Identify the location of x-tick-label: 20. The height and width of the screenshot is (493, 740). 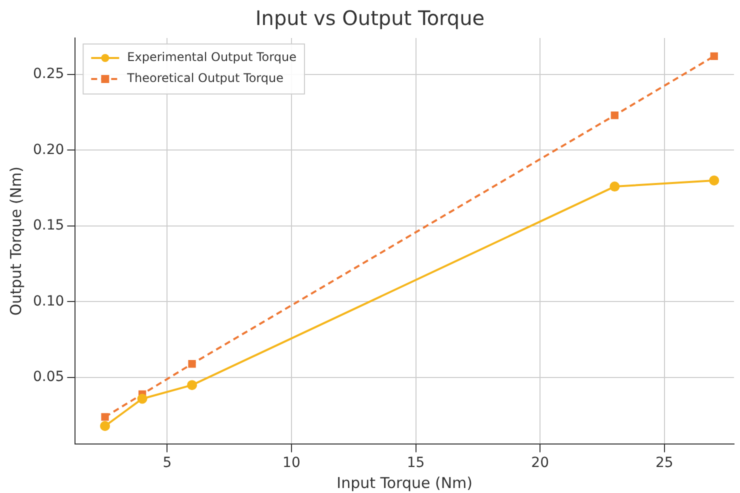
(540, 463).